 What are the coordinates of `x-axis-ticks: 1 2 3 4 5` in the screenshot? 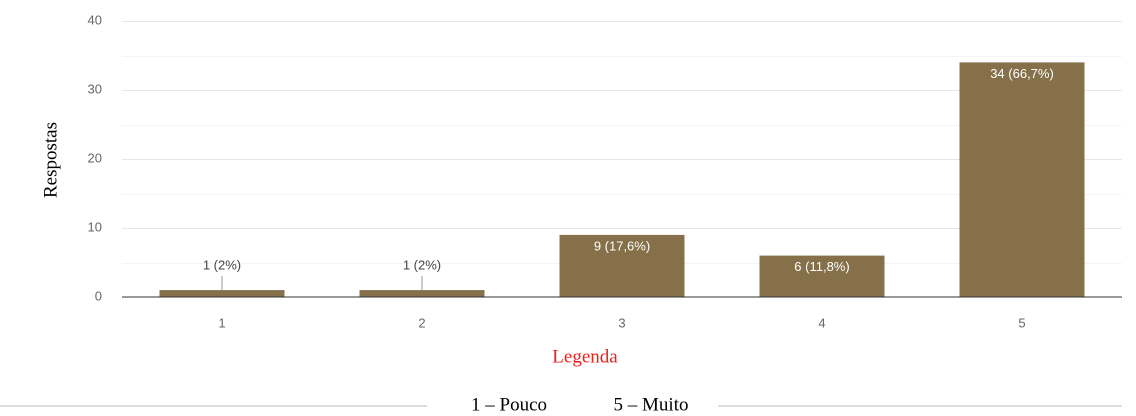 It's located at (621, 322).